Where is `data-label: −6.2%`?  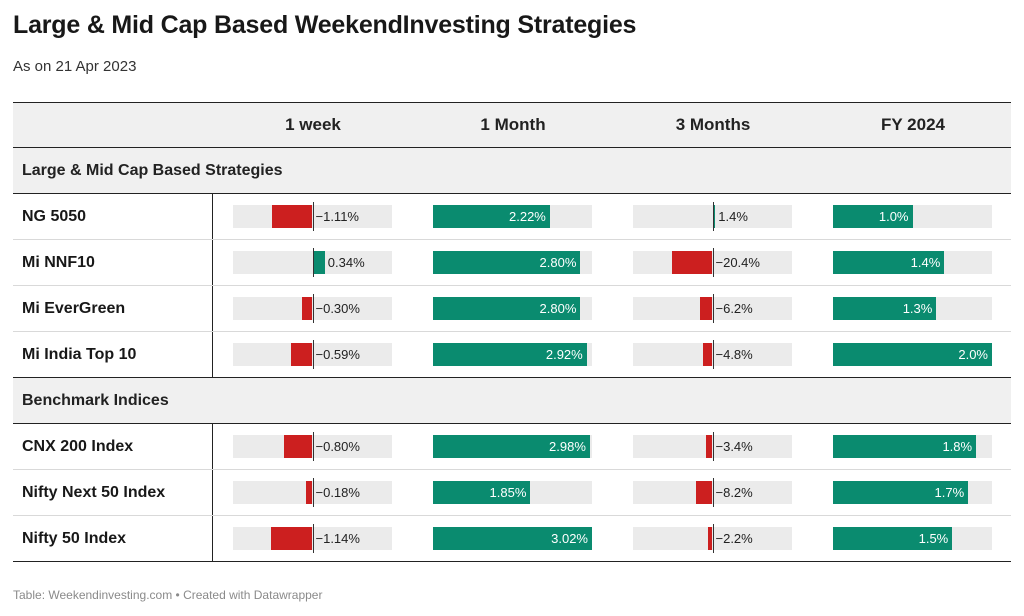 data-label: −6.2% is located at coordinates (734, 308).